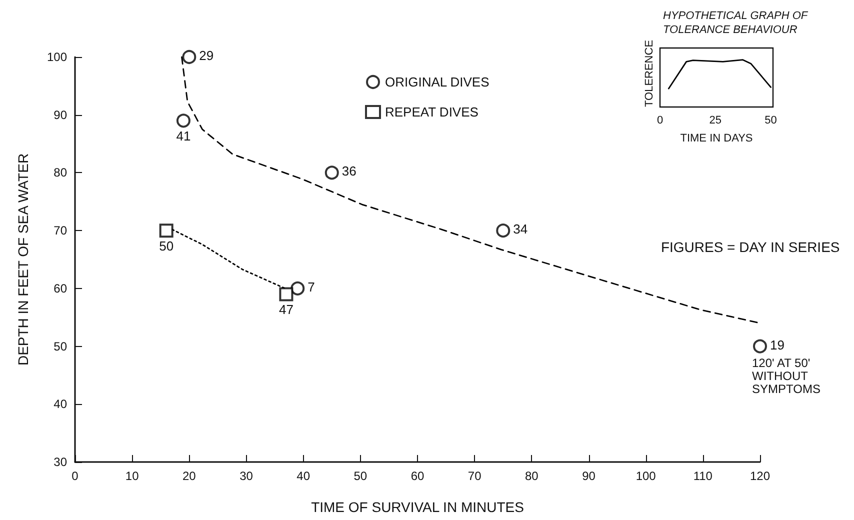 This screenshot has height=520, width=854. Describe the element at coordinates (132, 476) in the screenshot. I see `x-tick-label: 10` at that location.